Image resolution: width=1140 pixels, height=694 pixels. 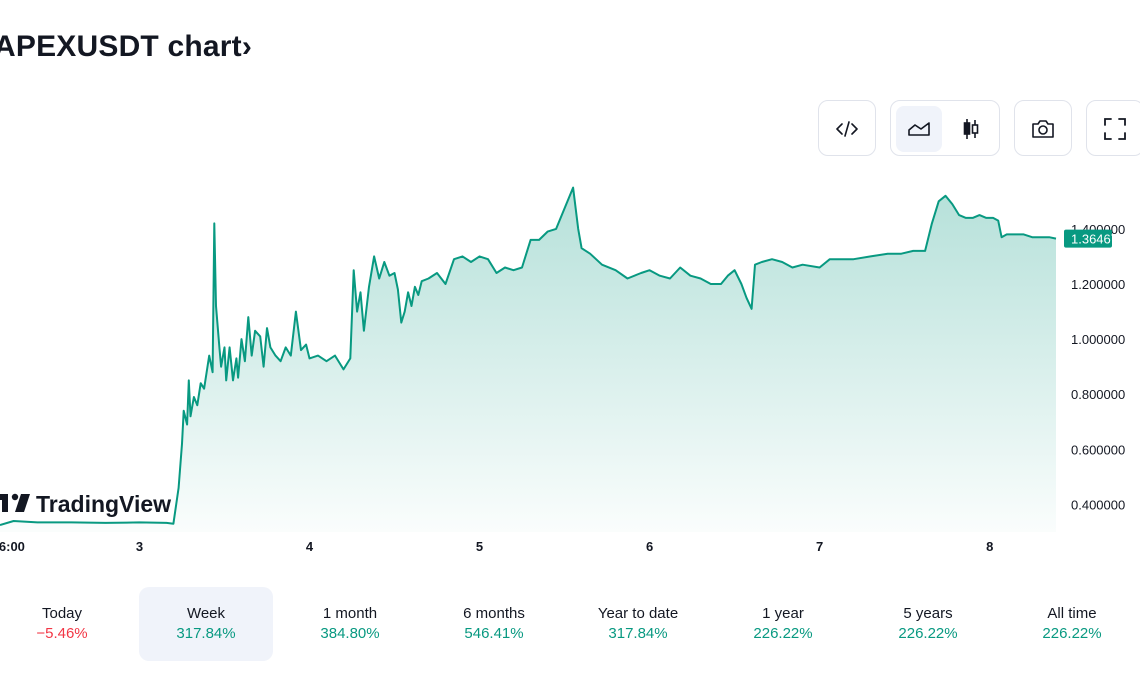 I want to click on period-label: 5 years, so click(x=928, y=613).